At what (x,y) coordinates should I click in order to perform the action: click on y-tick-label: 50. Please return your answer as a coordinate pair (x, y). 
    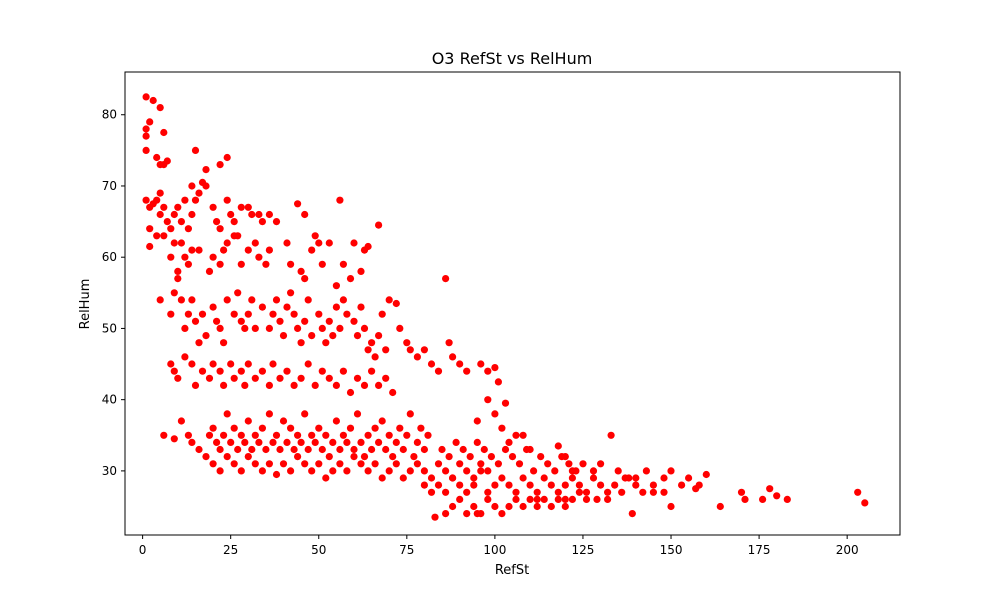
    Looking at the image, I should click on (109, 328).